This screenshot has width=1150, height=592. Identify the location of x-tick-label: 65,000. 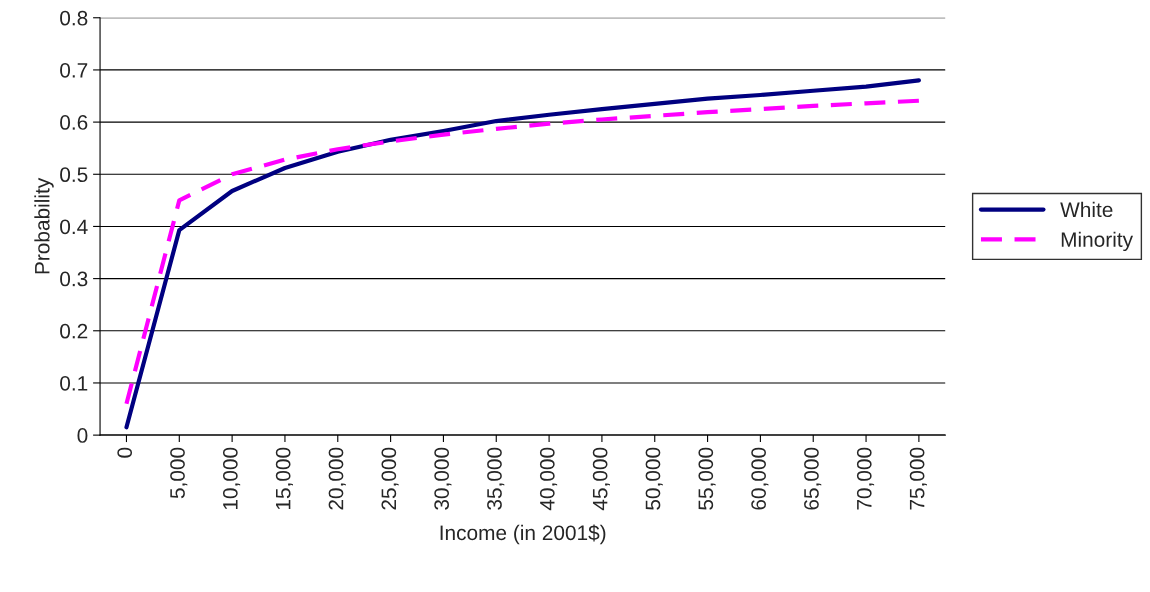
(813, 478).